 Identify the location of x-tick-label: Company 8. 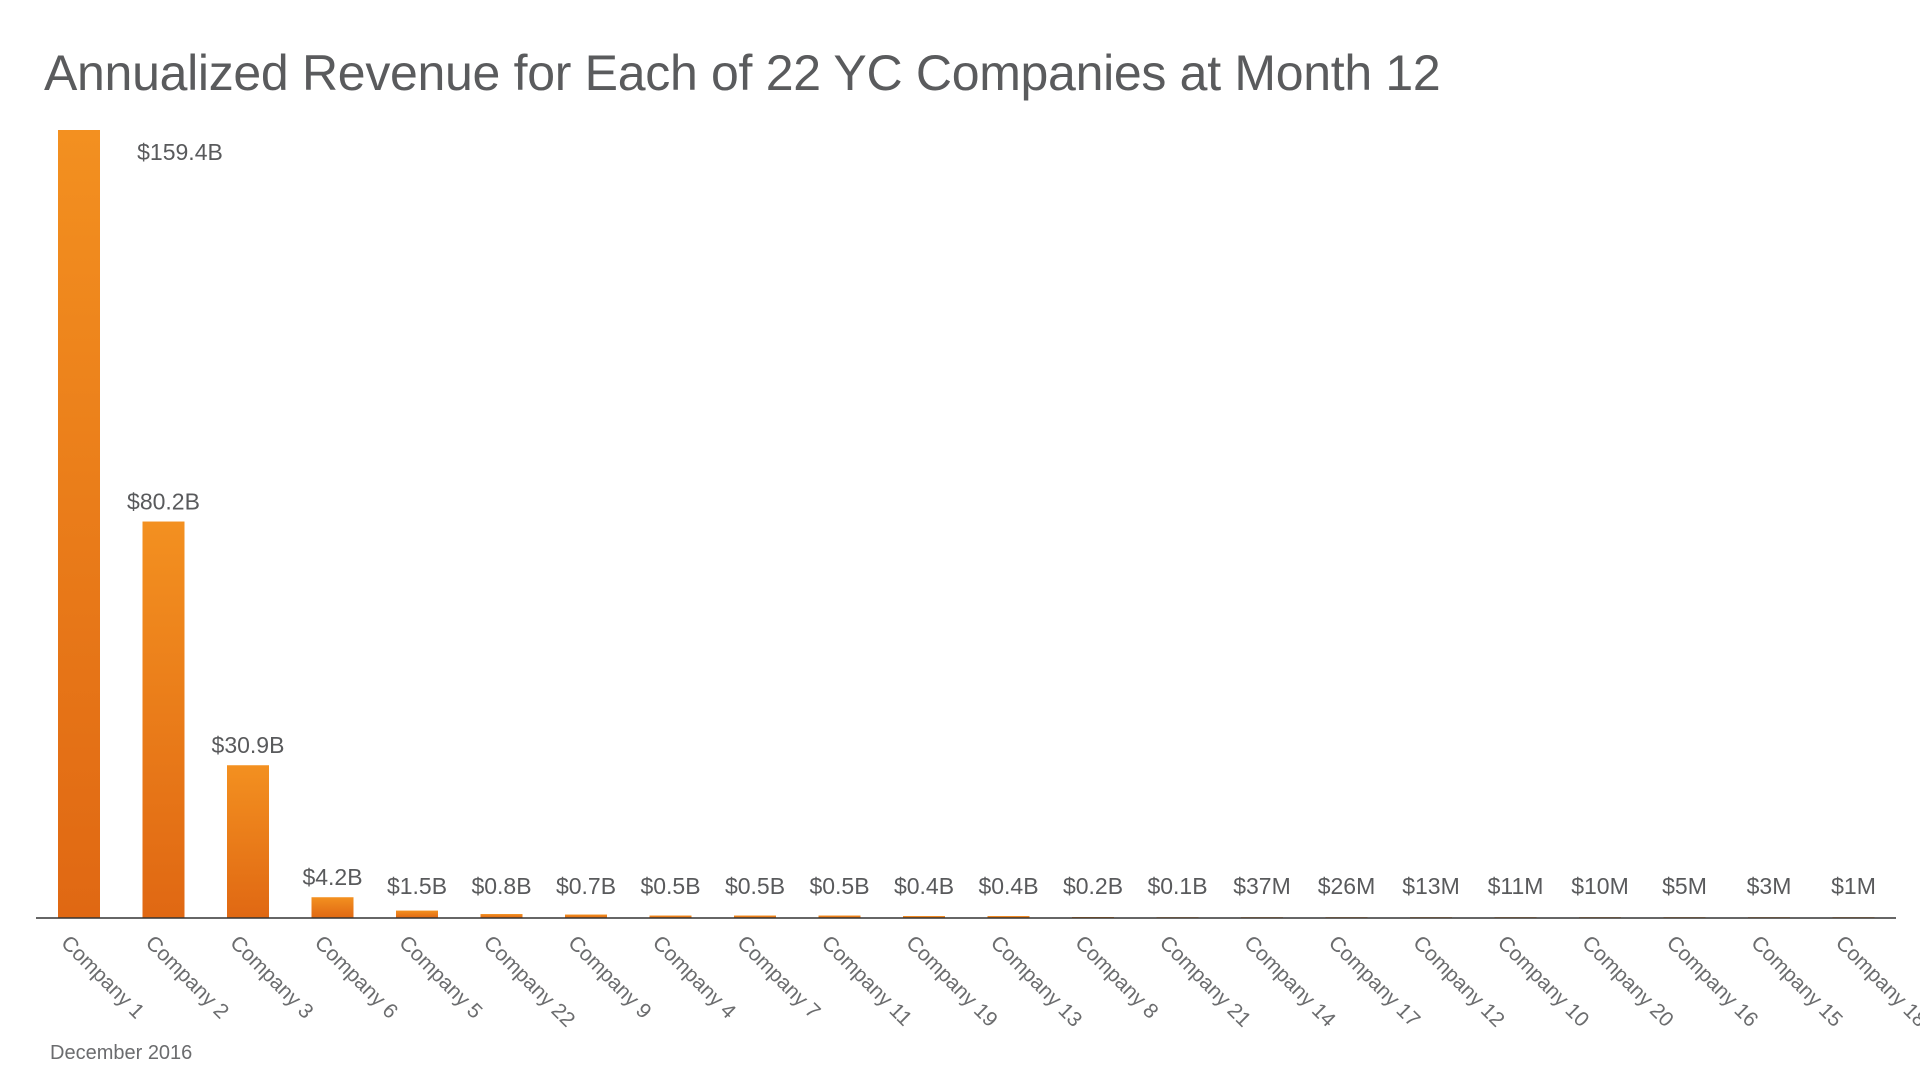
(1116, 977).